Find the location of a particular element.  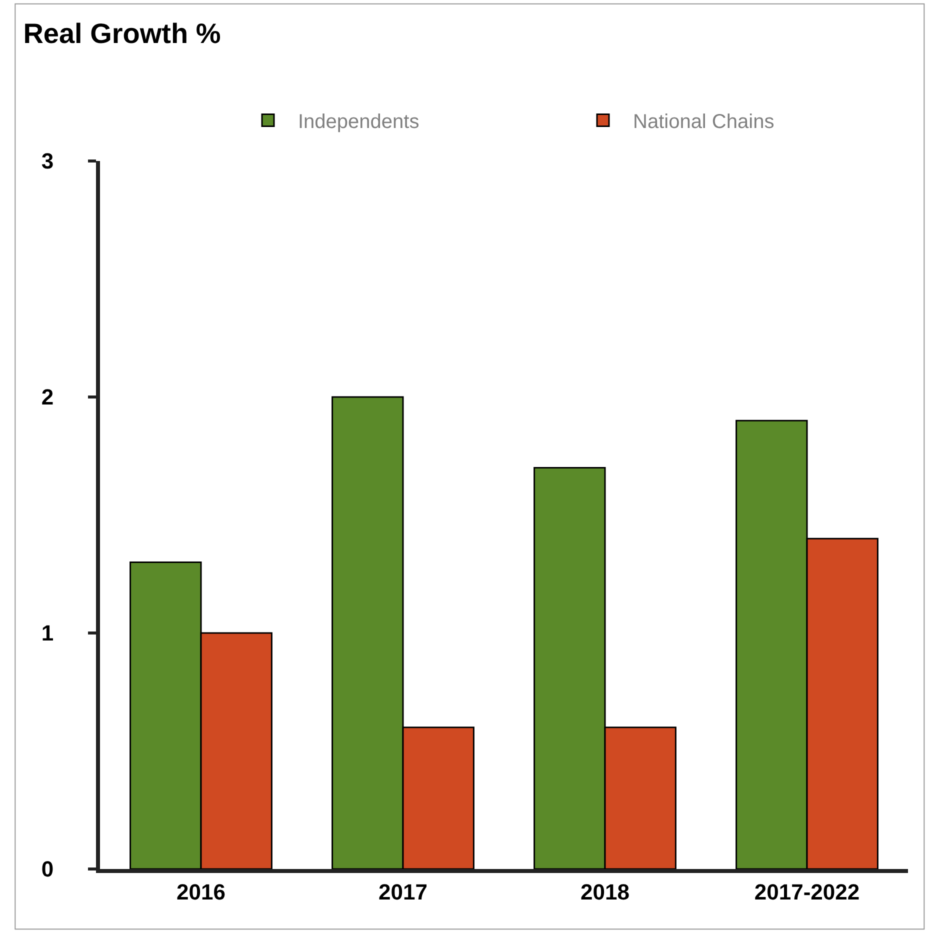

x-tick-label: 2017 is located at coordinates (403, 891).